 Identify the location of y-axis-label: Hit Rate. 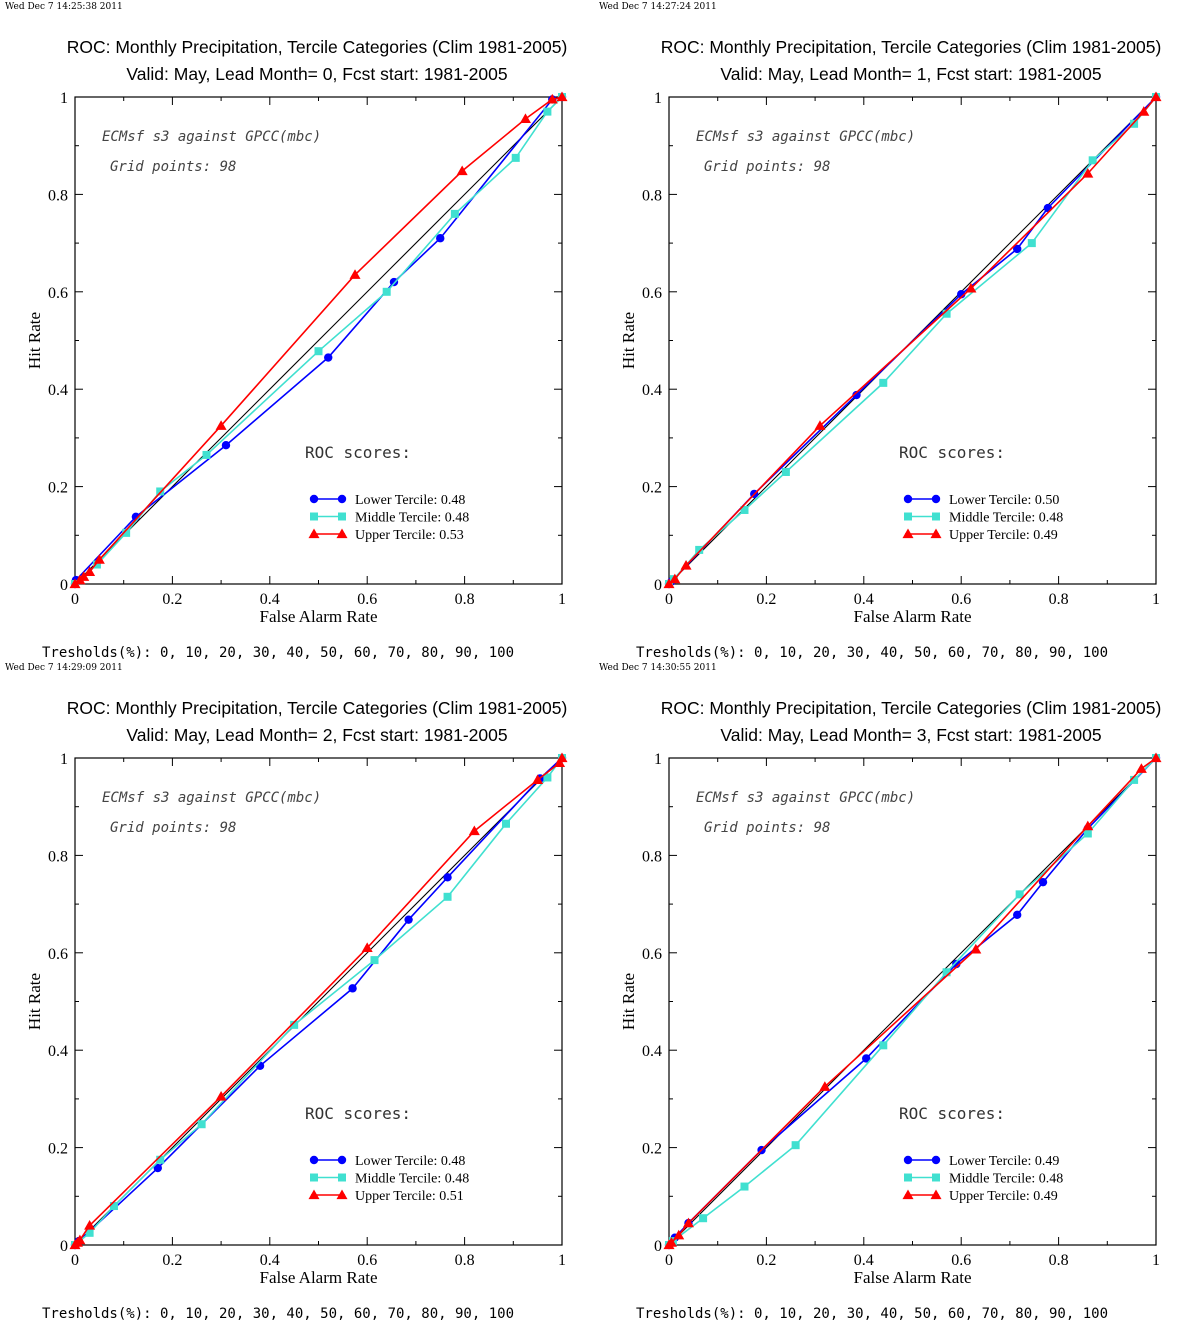
(34, 1001).